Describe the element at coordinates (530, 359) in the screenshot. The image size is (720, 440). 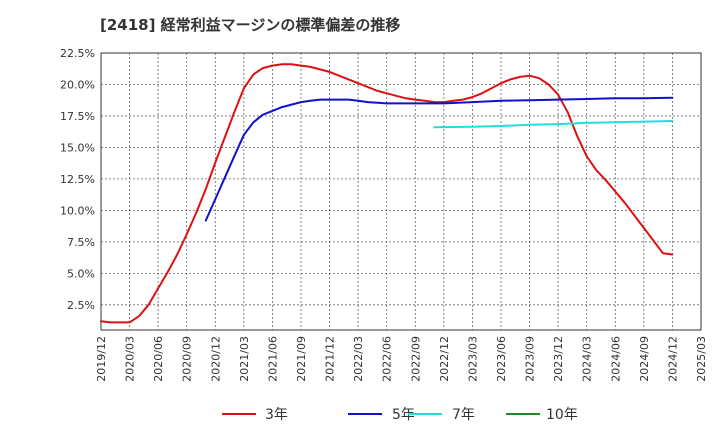
I see `x-tick-label: 2023/09` at that location.